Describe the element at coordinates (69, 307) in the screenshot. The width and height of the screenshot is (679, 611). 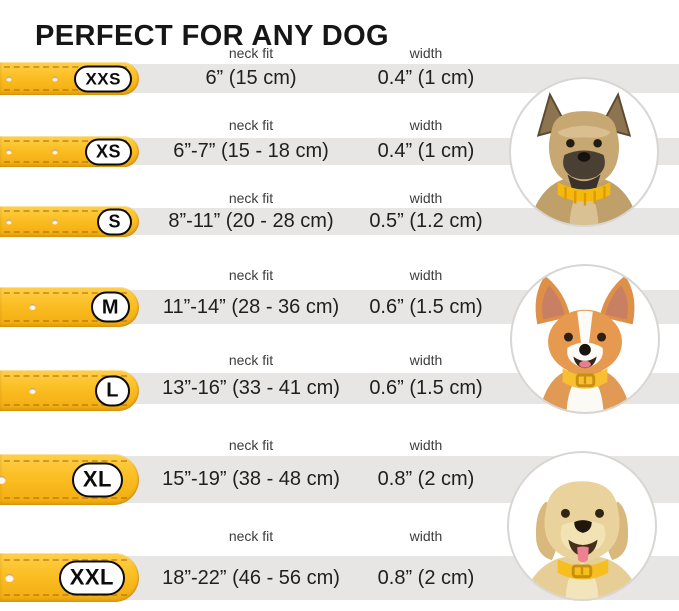
I see `collar-strap: M` at that location.